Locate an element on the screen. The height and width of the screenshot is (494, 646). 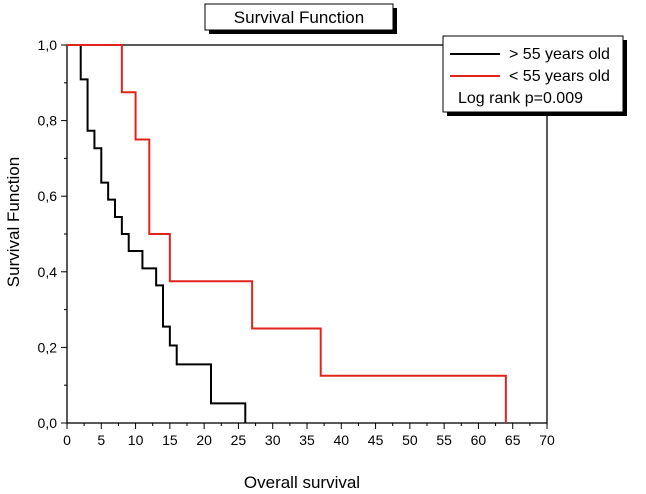
y-tick-label: 1,0 is located at coordinates (48, 45).